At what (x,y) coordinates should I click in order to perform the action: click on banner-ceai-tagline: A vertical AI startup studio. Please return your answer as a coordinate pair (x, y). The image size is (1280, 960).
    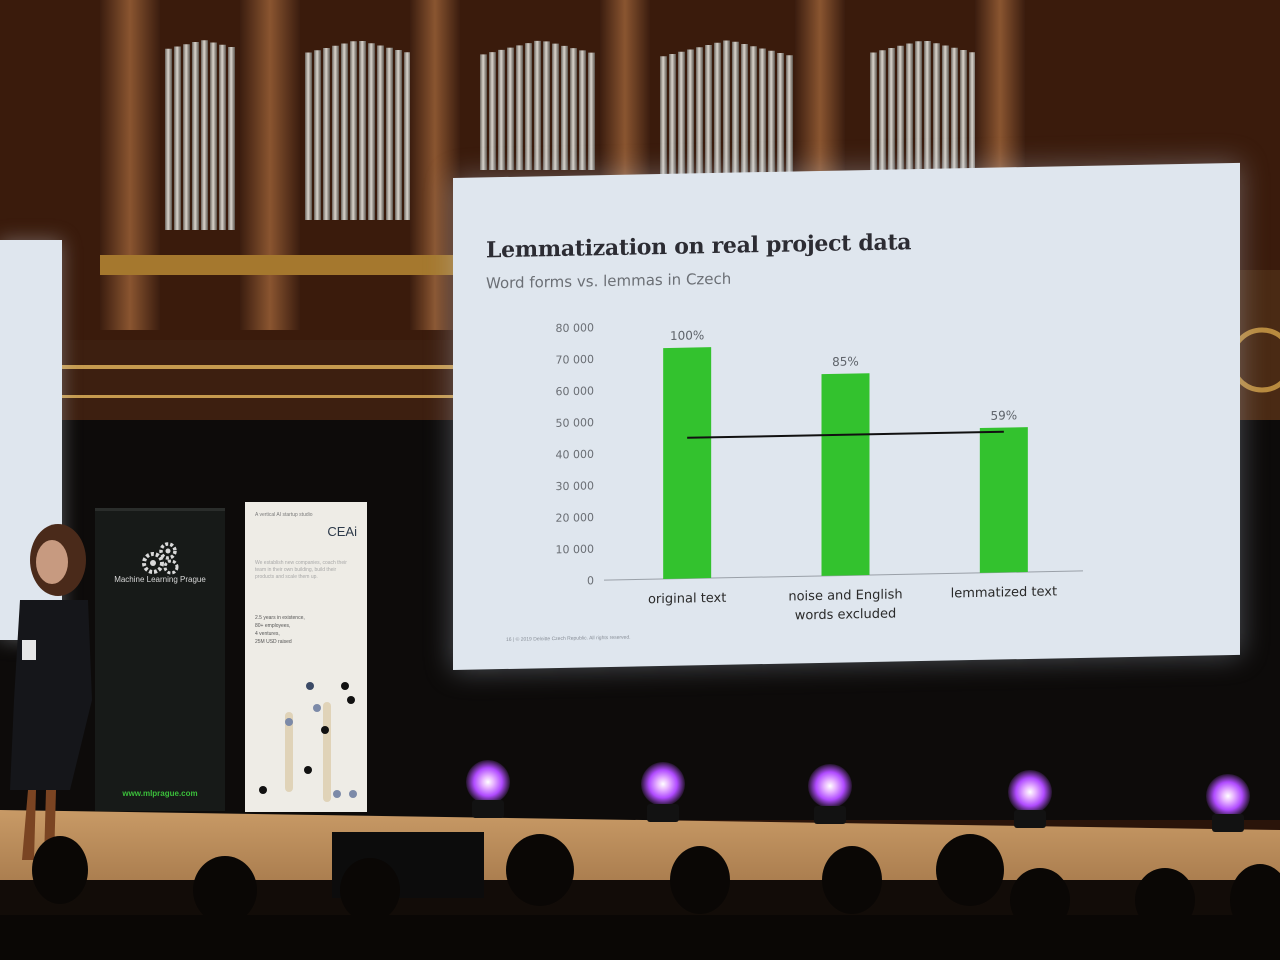
    Looking at the image, I should click on (284, 515).